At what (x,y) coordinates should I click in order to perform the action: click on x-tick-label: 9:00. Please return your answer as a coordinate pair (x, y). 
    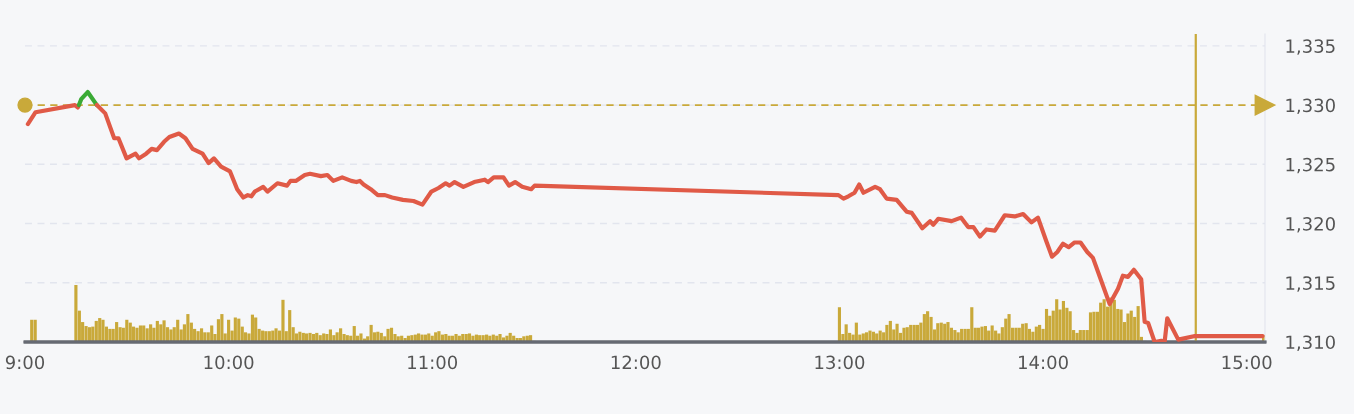
    Looking at the image, I should click on (25, 362).